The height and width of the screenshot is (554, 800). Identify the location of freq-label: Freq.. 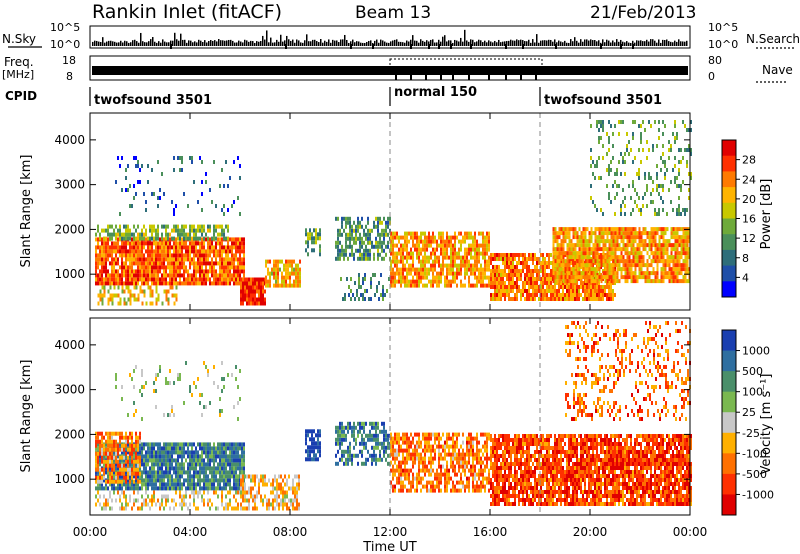
(19, 62).